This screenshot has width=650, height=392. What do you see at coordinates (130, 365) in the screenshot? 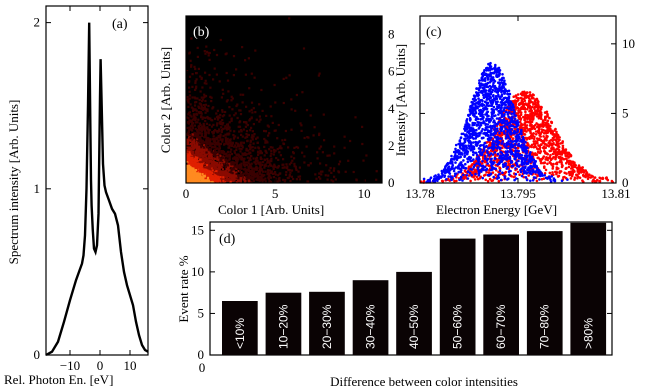
I see `x-tick-label: 10` at bounding box center [130, 365].